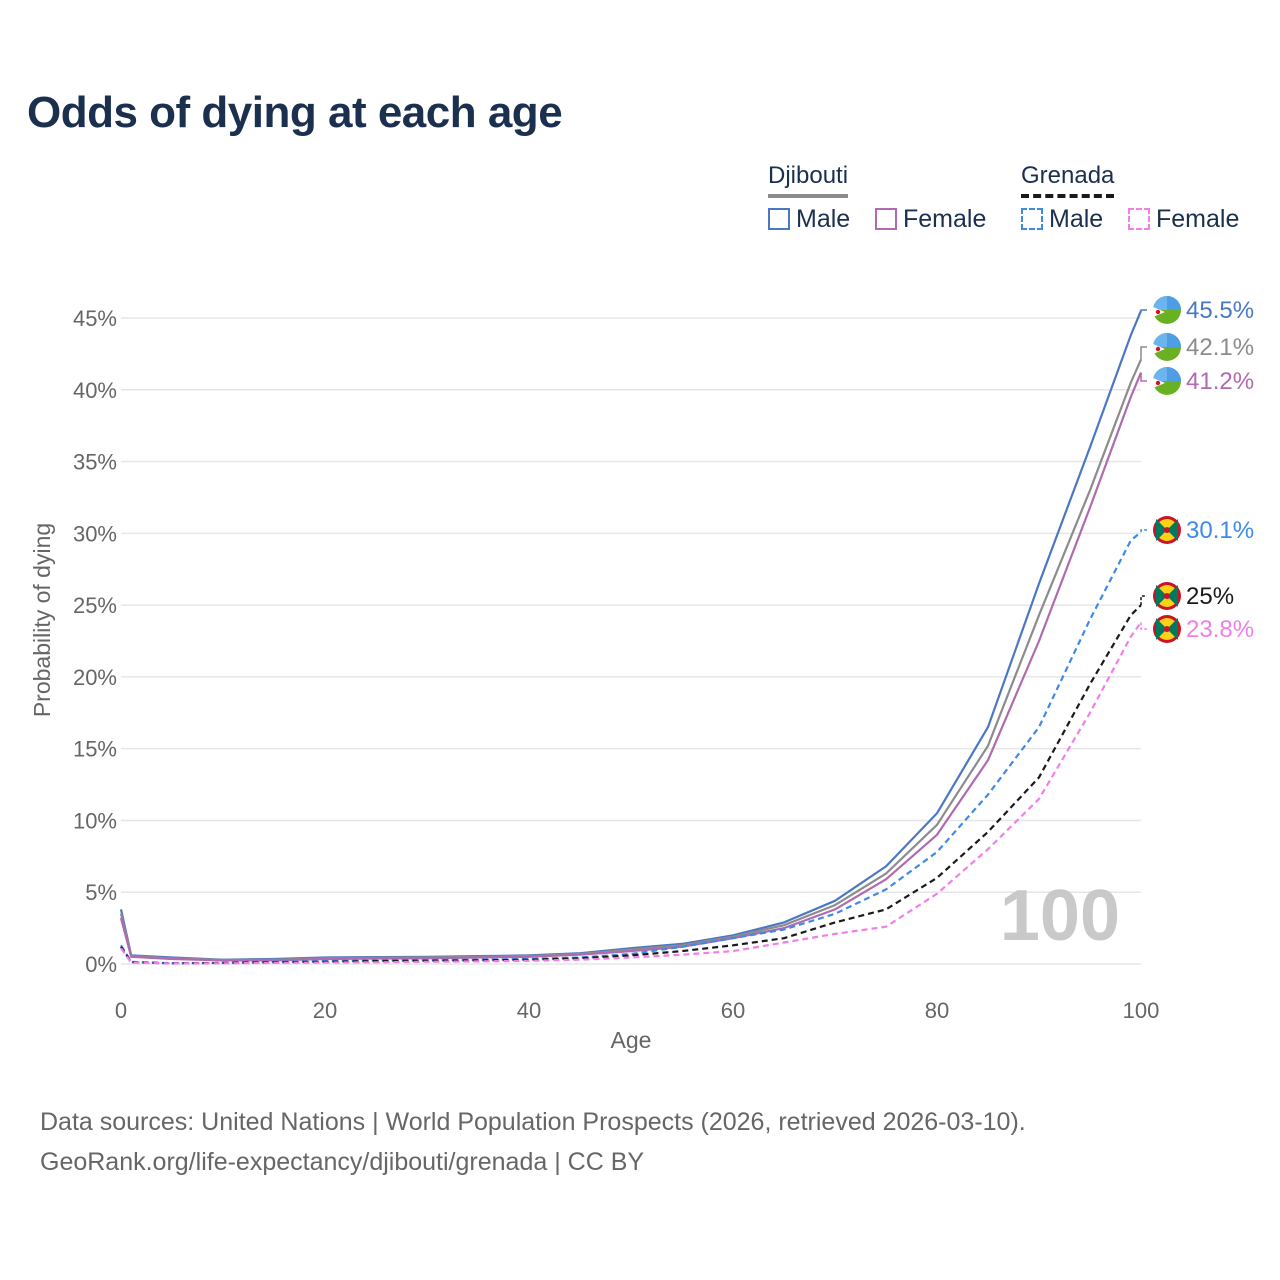 The width and height of the screenshot is (1280, 1280). Describe the element at coordinates (95, 390) in the screenshot. I see `y-tick-label: 40%` at that location.